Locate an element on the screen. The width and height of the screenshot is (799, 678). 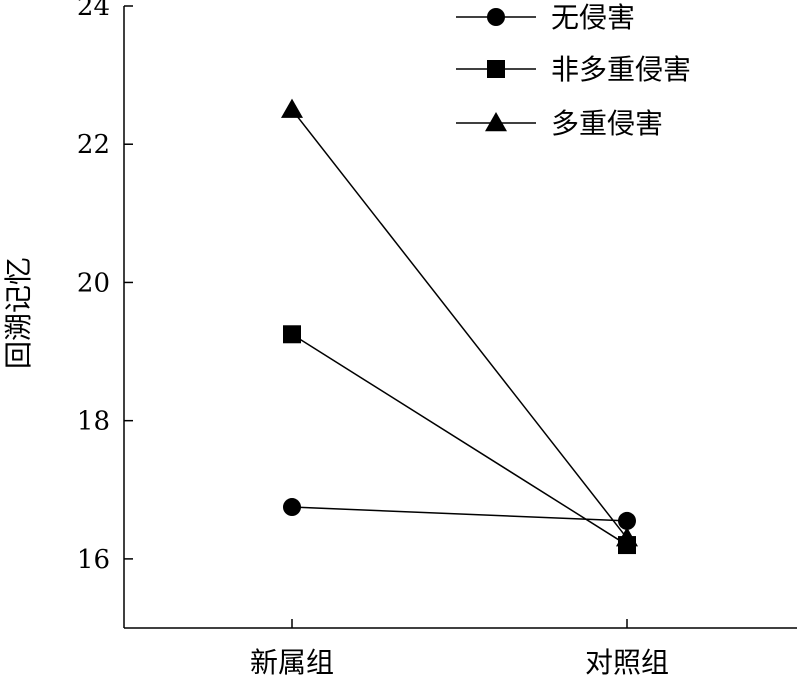
legend-label: 多重侵害 is located at coordinates (607, 123).